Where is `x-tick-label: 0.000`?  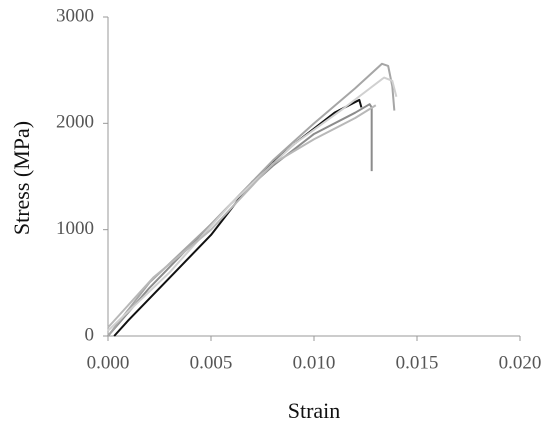
x-tick-label: 0.000 is located at coordinates (108, 362).